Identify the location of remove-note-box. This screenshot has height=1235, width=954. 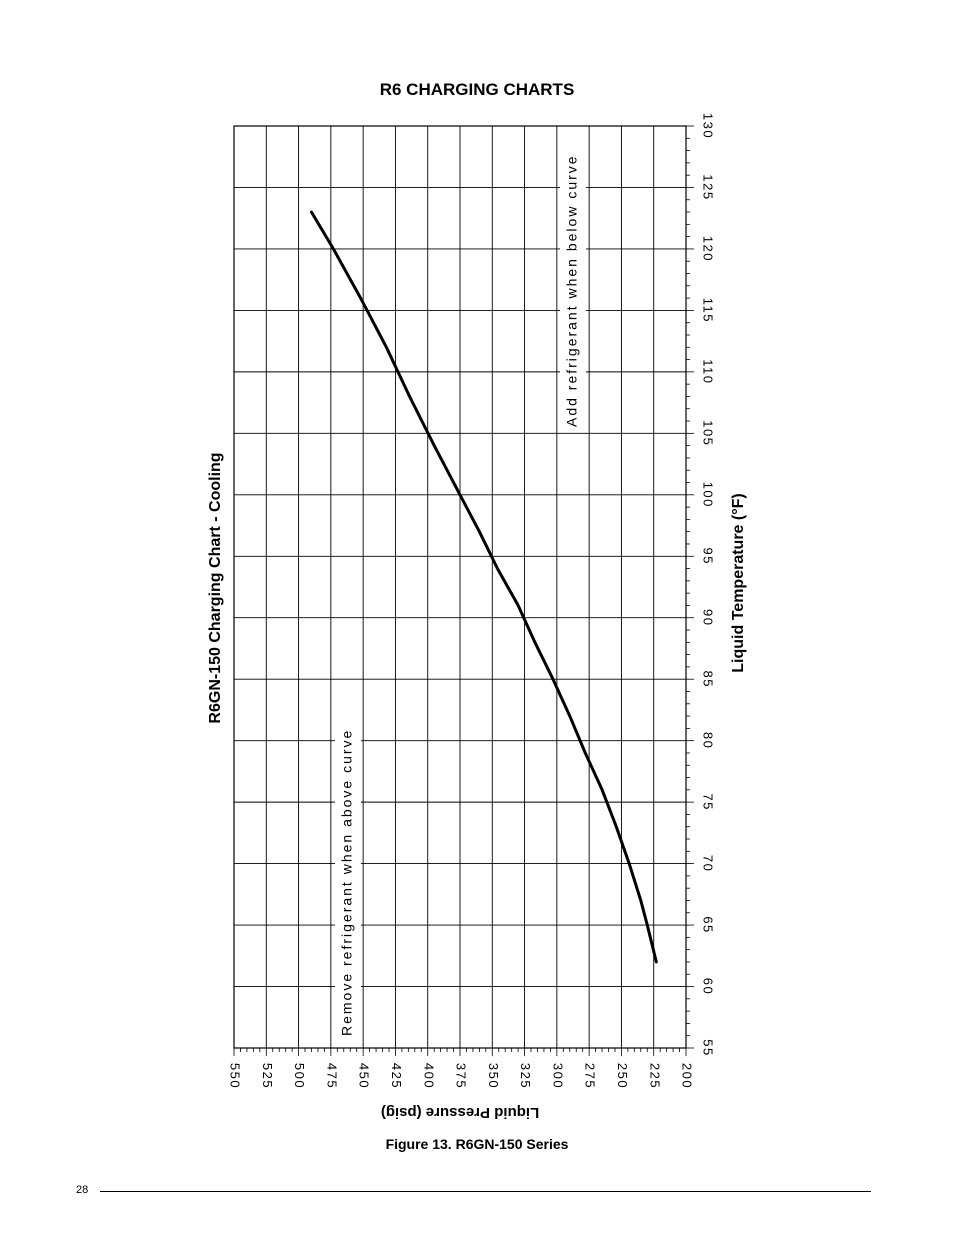
(348, 860).